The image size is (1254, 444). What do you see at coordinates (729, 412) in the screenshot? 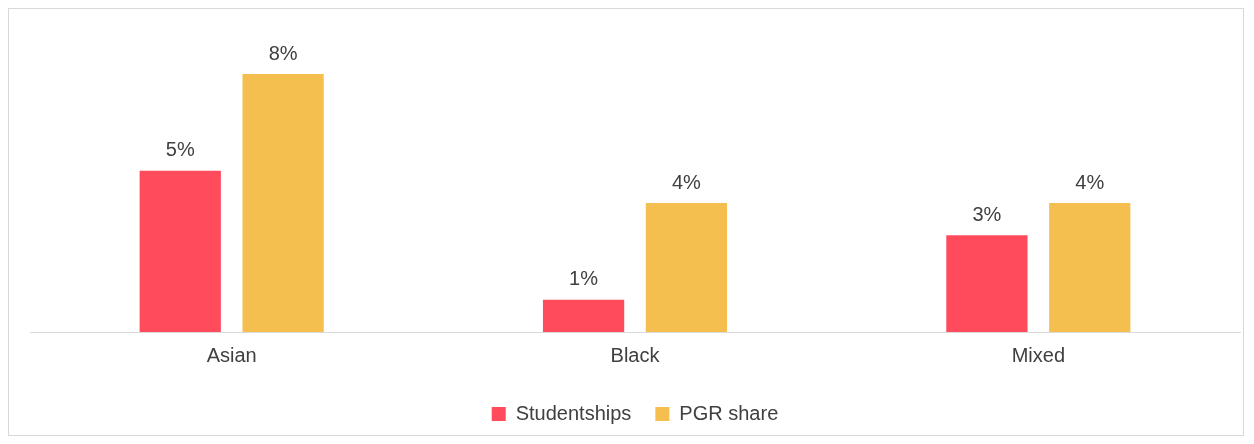
I see `legend-label: PGR share` at bounding box center [729, 412].